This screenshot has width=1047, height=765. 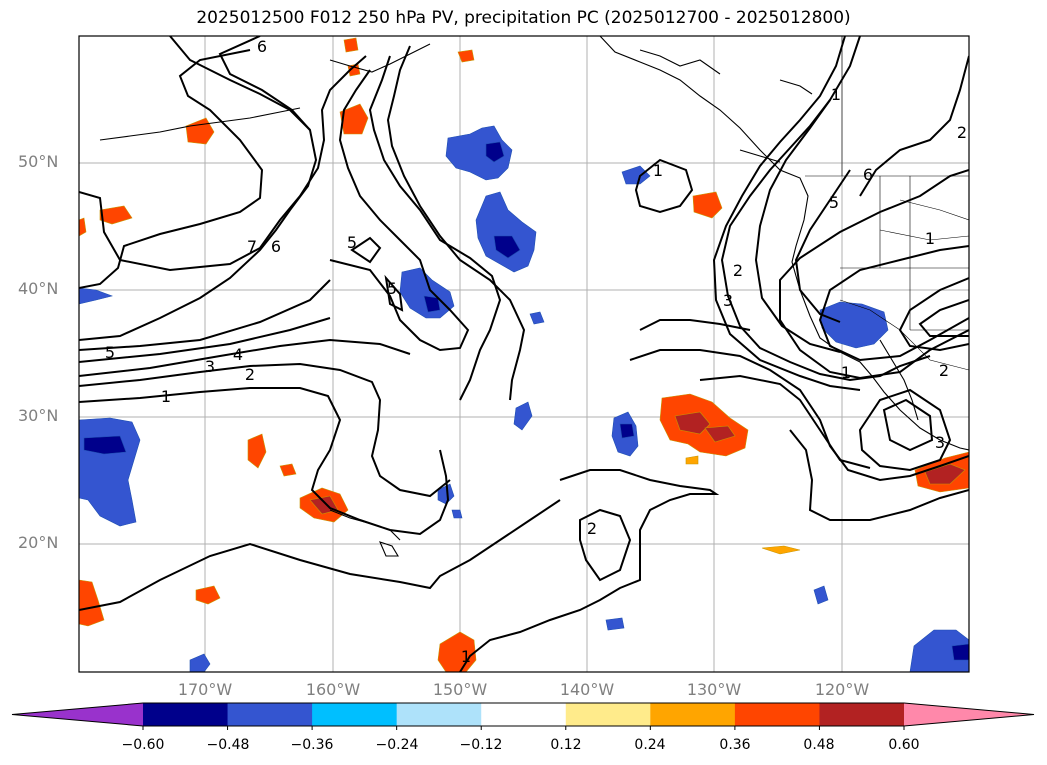 What do you see at coordinates (714, 689) in the screenshot?
I see `lon-label: 130°W` at bounding box center [714, 689].